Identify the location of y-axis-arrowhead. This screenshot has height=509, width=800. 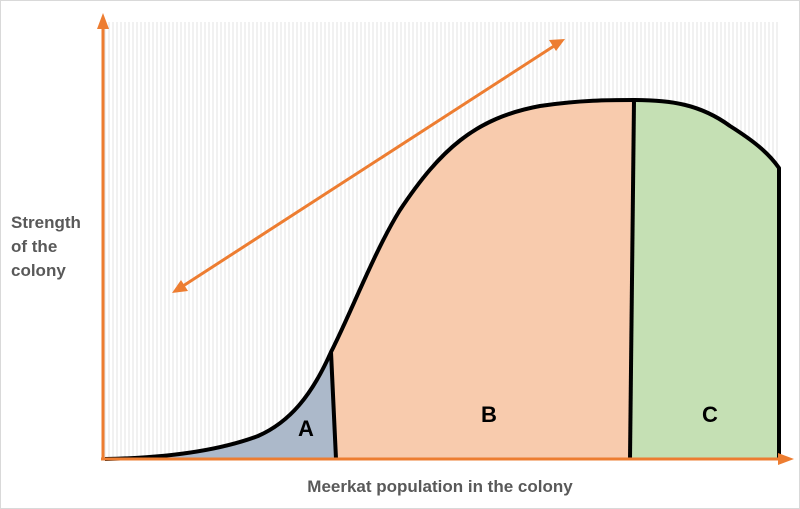
(103, 21).